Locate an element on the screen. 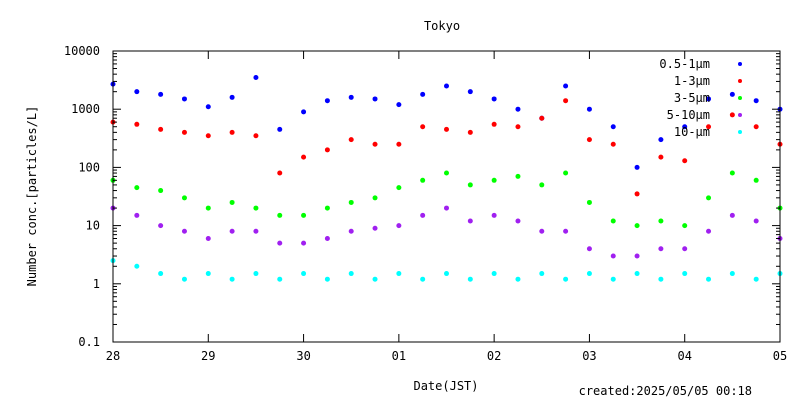 Image resolution: width=800 pixels, height=400 pixels. x-tick-label: 29 is located at coordinates (208, 356).